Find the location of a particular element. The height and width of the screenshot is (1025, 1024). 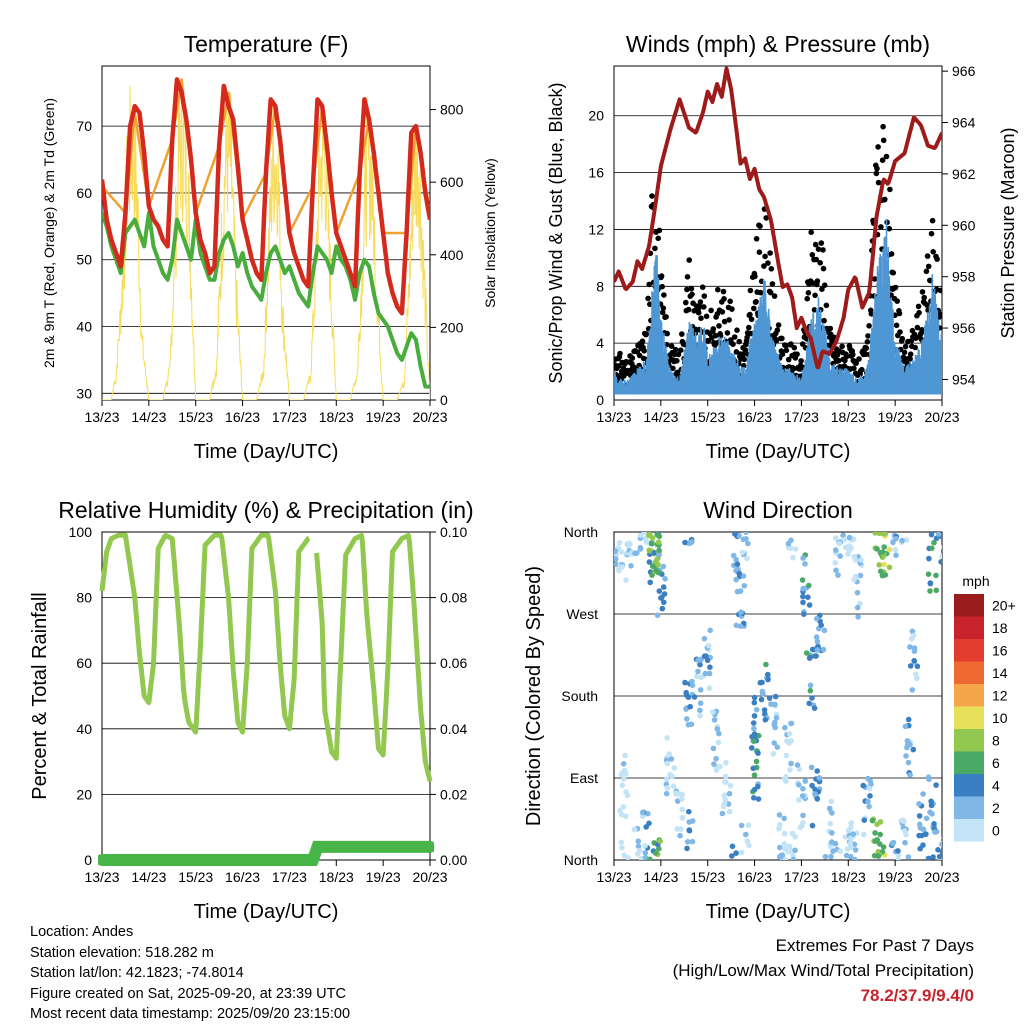

x-tick-label: 13/23 is located at coordinates (613, 417).